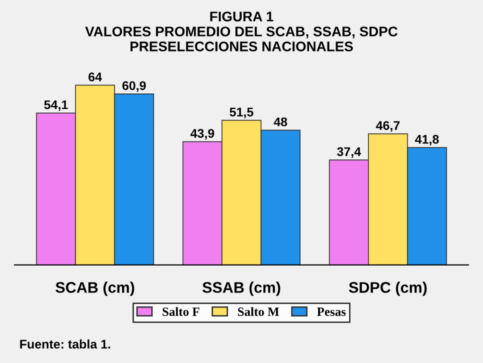 The image size is (483, 363). What do you see at coordinates (65, 344) in the screenshot?
I see `source-note: Fuente: tabla 1.` at bounding box center [65, 344].